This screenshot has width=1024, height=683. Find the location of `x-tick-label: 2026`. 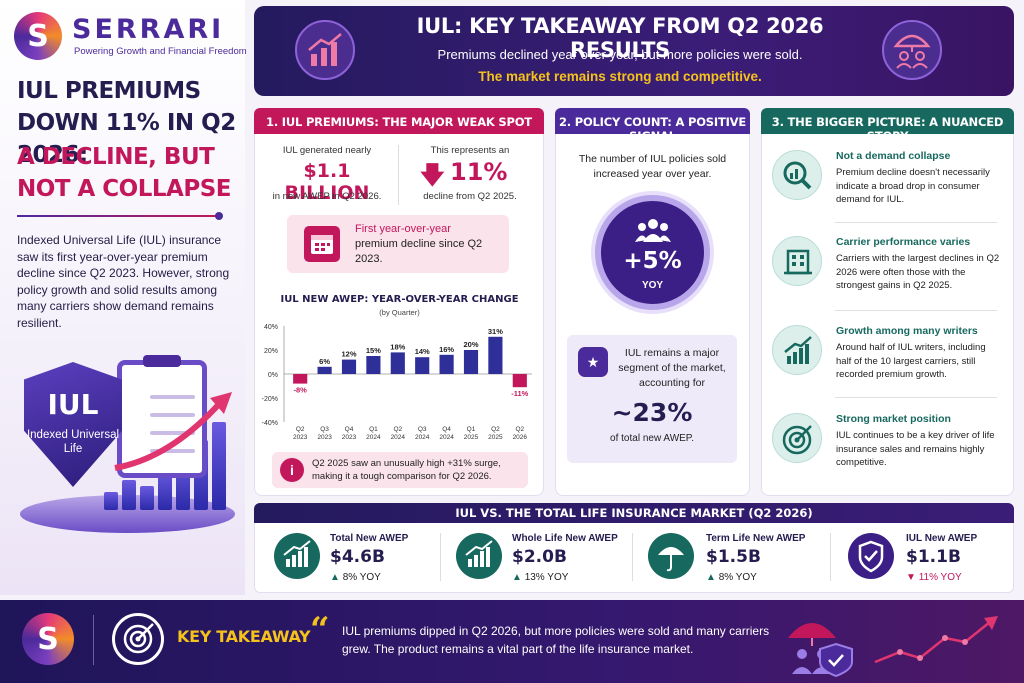

x-tick-label: 2026 is located at coordinates (520, 437).